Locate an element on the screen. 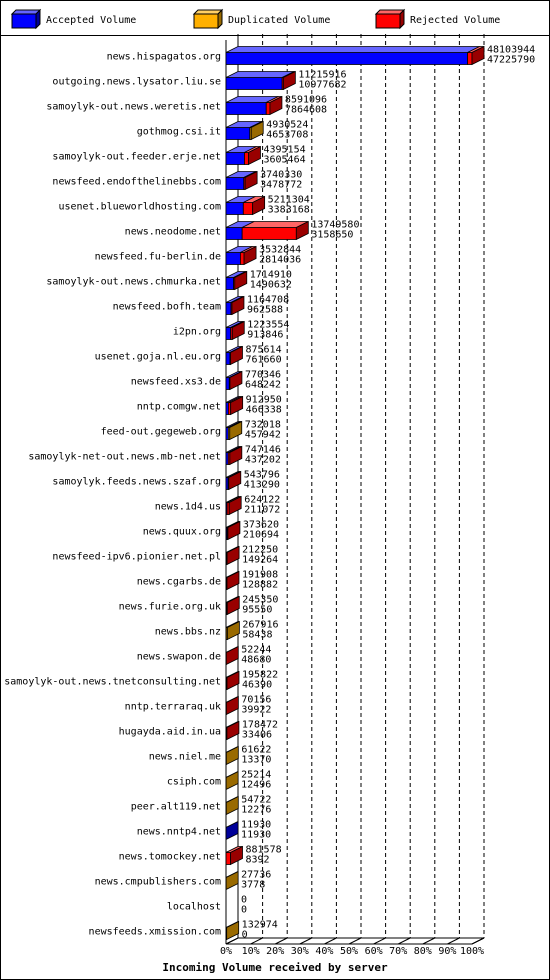  accepted-label: 913846 is located at coordinates (265, 335).